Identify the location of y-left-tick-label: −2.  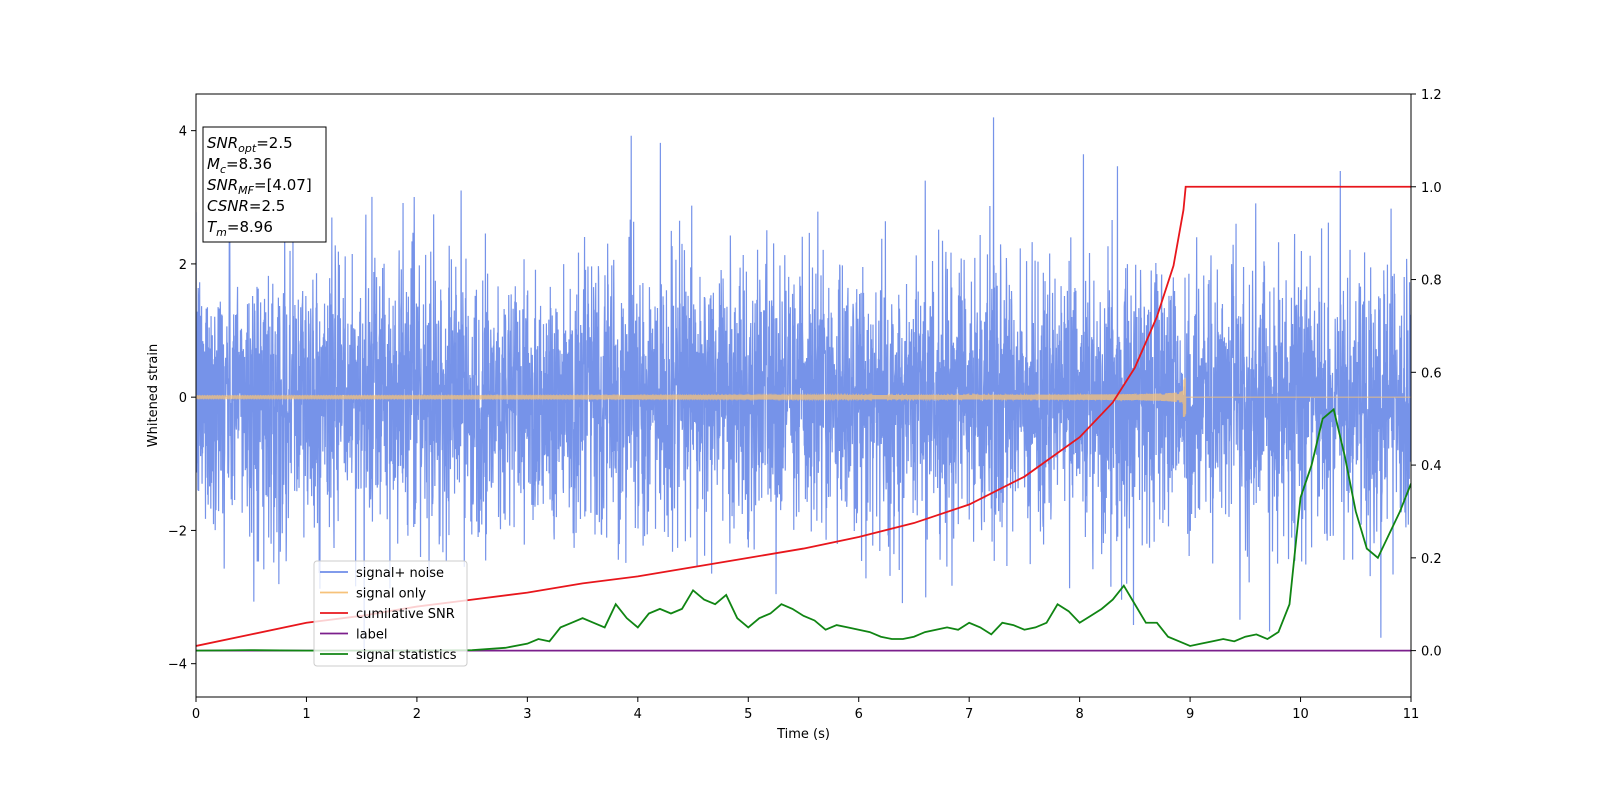
(177, 531).